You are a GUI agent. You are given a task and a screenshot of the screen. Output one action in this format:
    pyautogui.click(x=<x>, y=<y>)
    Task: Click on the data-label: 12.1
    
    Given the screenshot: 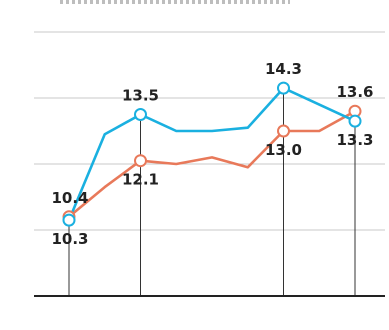 What is the action you would take?
    pyautogui.click(x=140, y=180)
    